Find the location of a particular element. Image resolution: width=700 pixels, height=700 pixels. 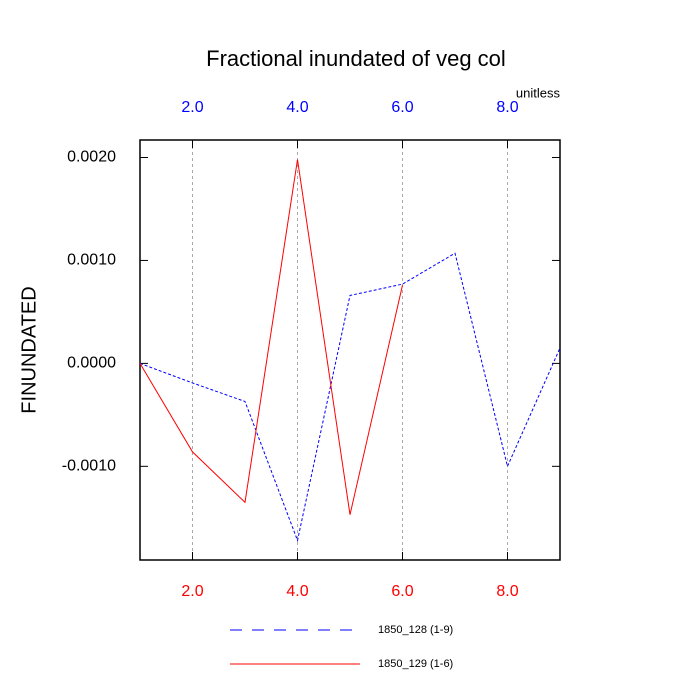

x-tick-label-top: 2.0 is located at coordinates (192, 107).